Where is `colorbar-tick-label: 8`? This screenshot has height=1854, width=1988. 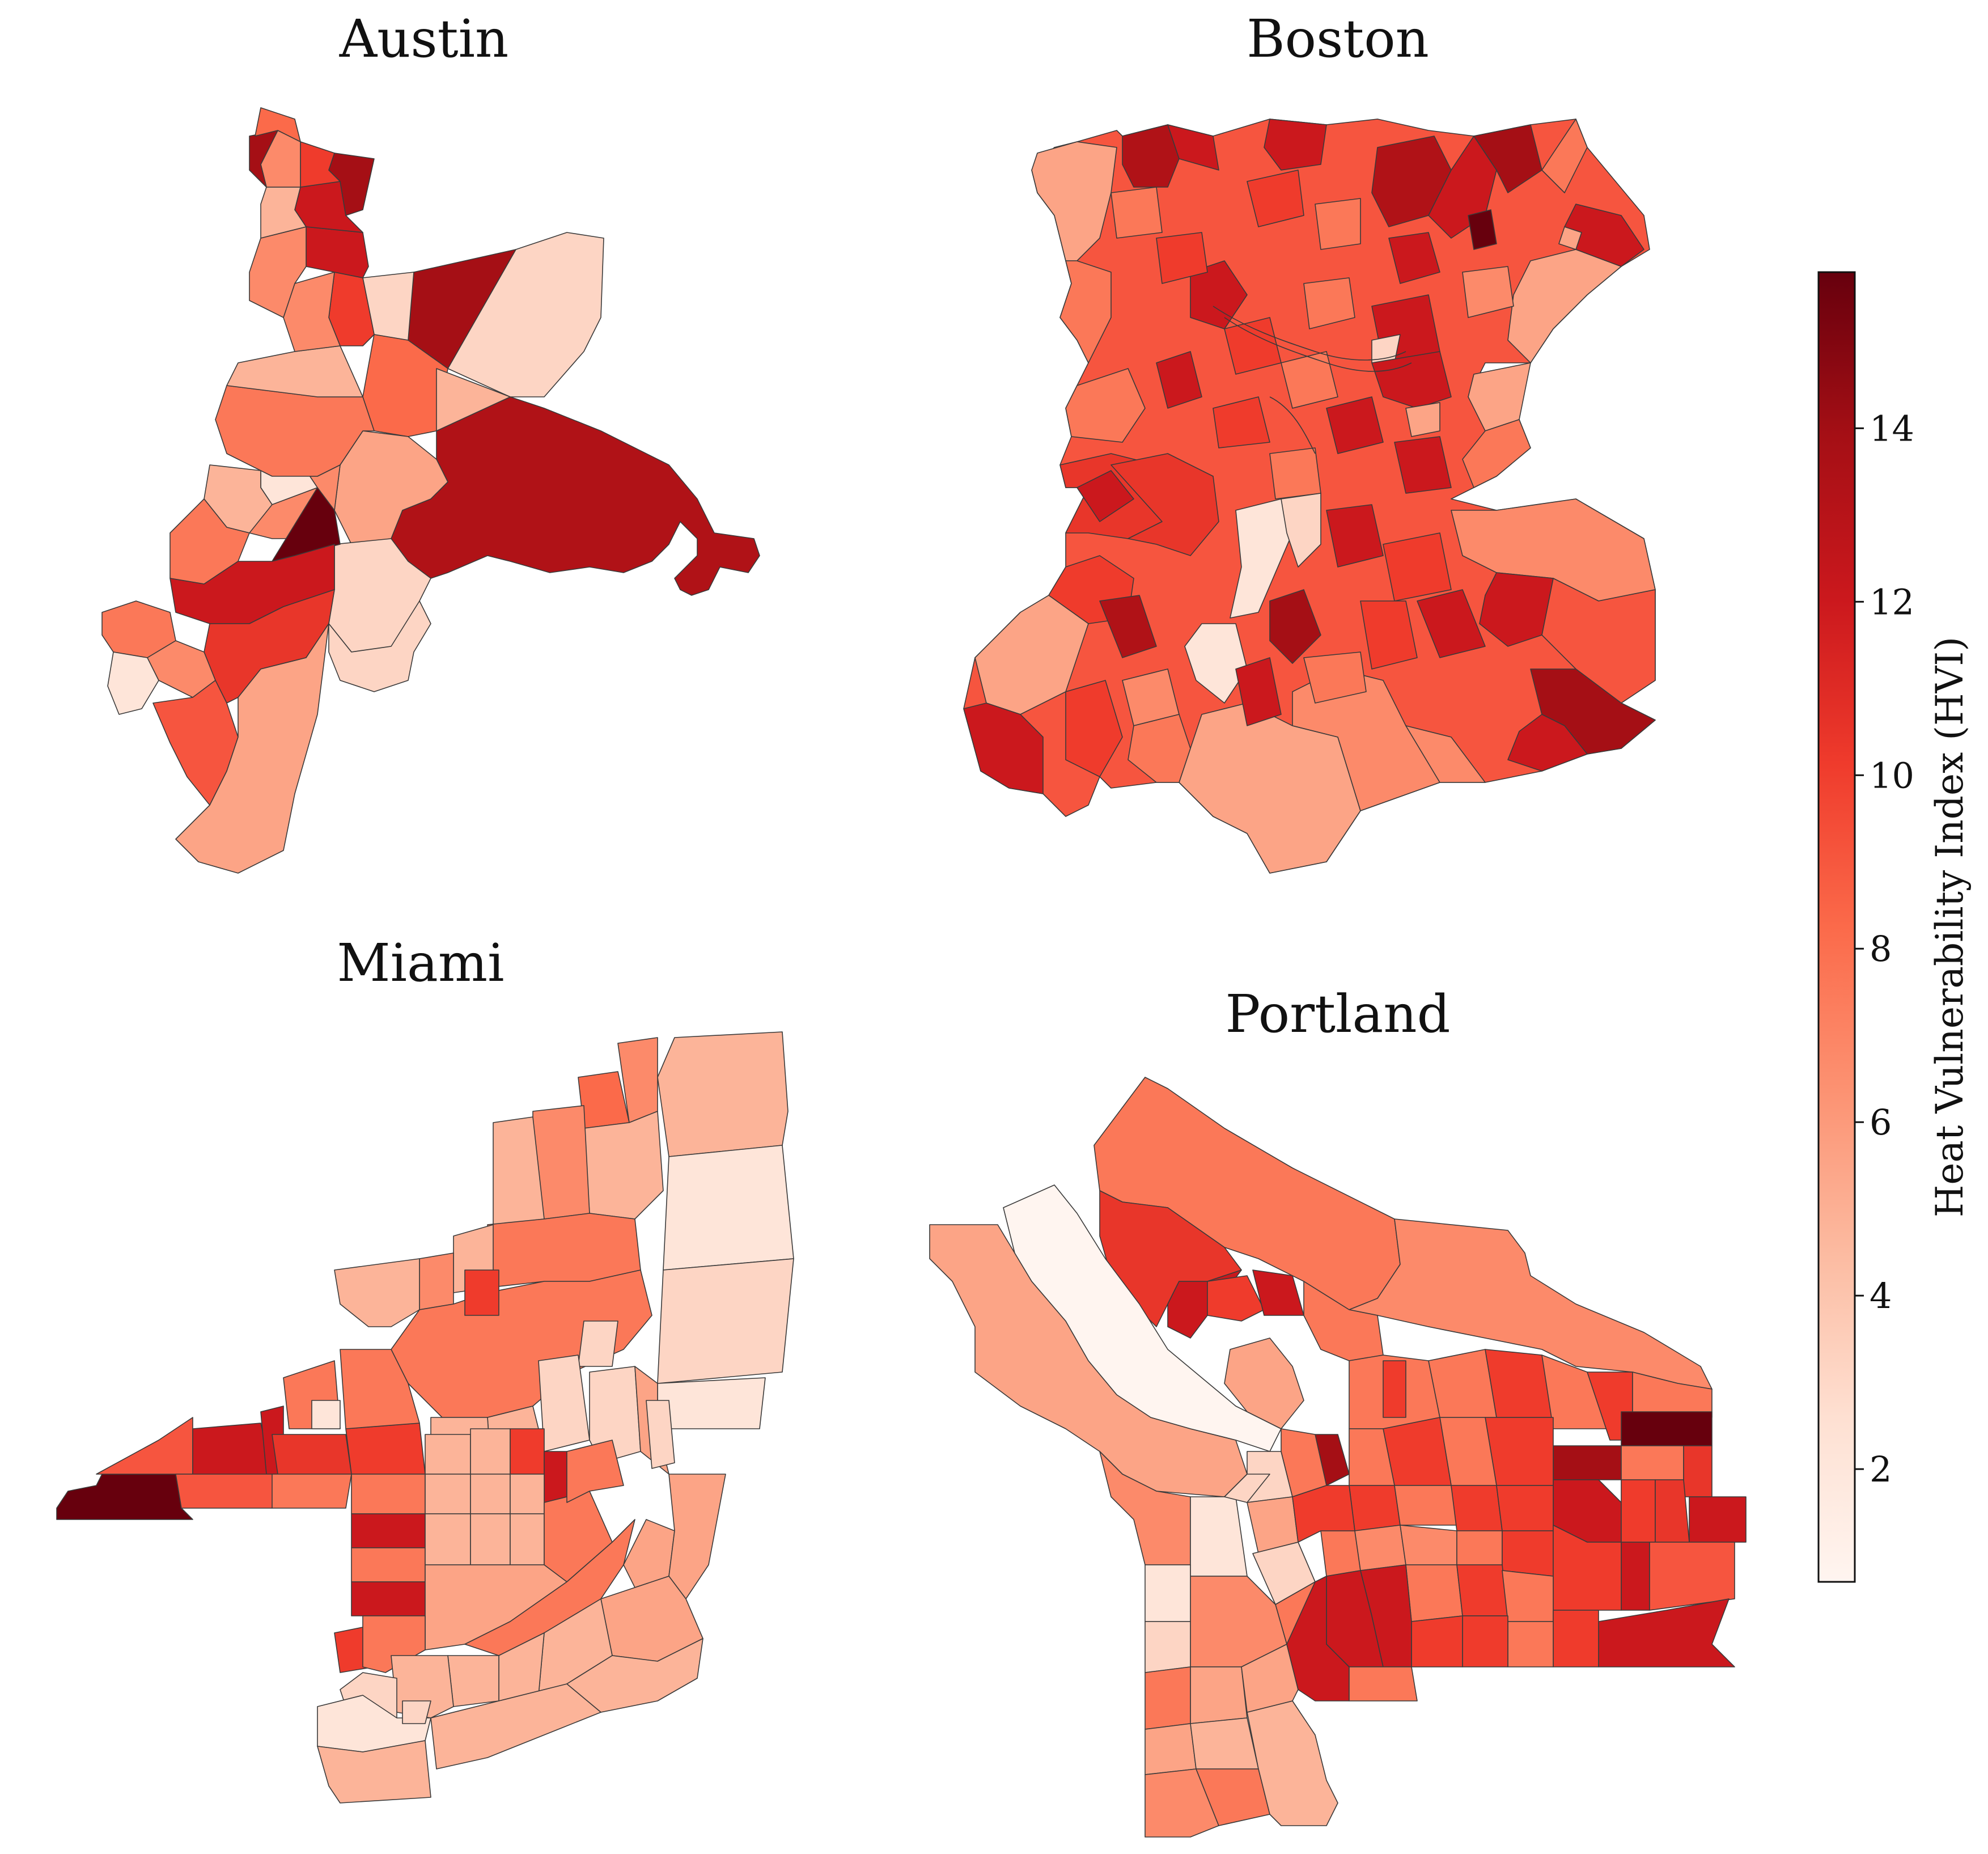 colorbar-tick-label: 8 is located at coordinates (1881, 949).